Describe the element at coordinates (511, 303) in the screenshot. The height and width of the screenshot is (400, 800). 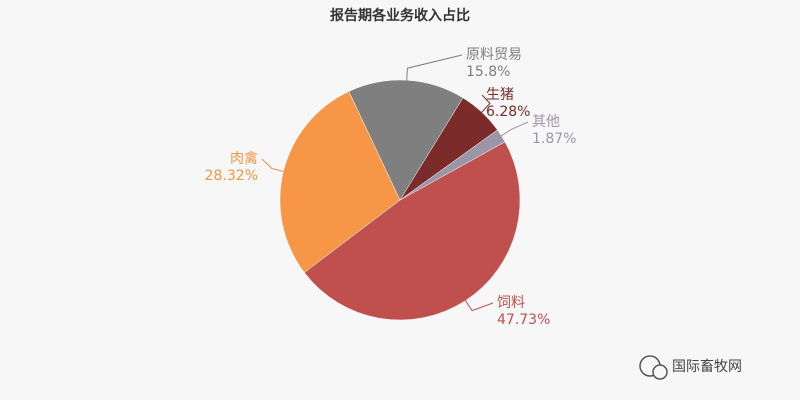
I see `slice-label: 饲料` at that location.